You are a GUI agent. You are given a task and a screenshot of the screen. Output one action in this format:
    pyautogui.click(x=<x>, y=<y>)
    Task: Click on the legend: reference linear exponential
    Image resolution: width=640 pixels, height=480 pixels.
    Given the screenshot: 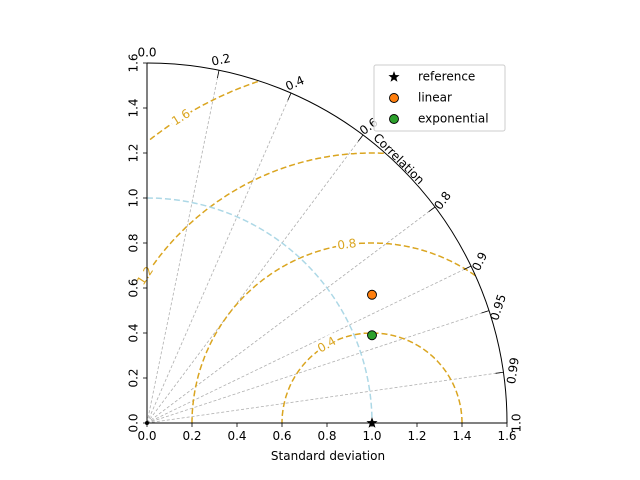 What is the action you would take?
    pyautogui.click(x=439, y=98)
    